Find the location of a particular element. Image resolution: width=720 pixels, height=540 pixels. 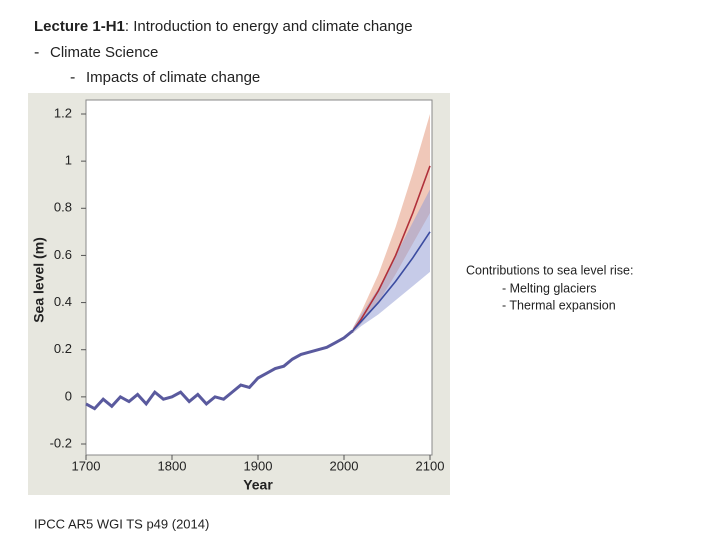

y-tick-label: 0.2 is located at coordinates (63, 348).